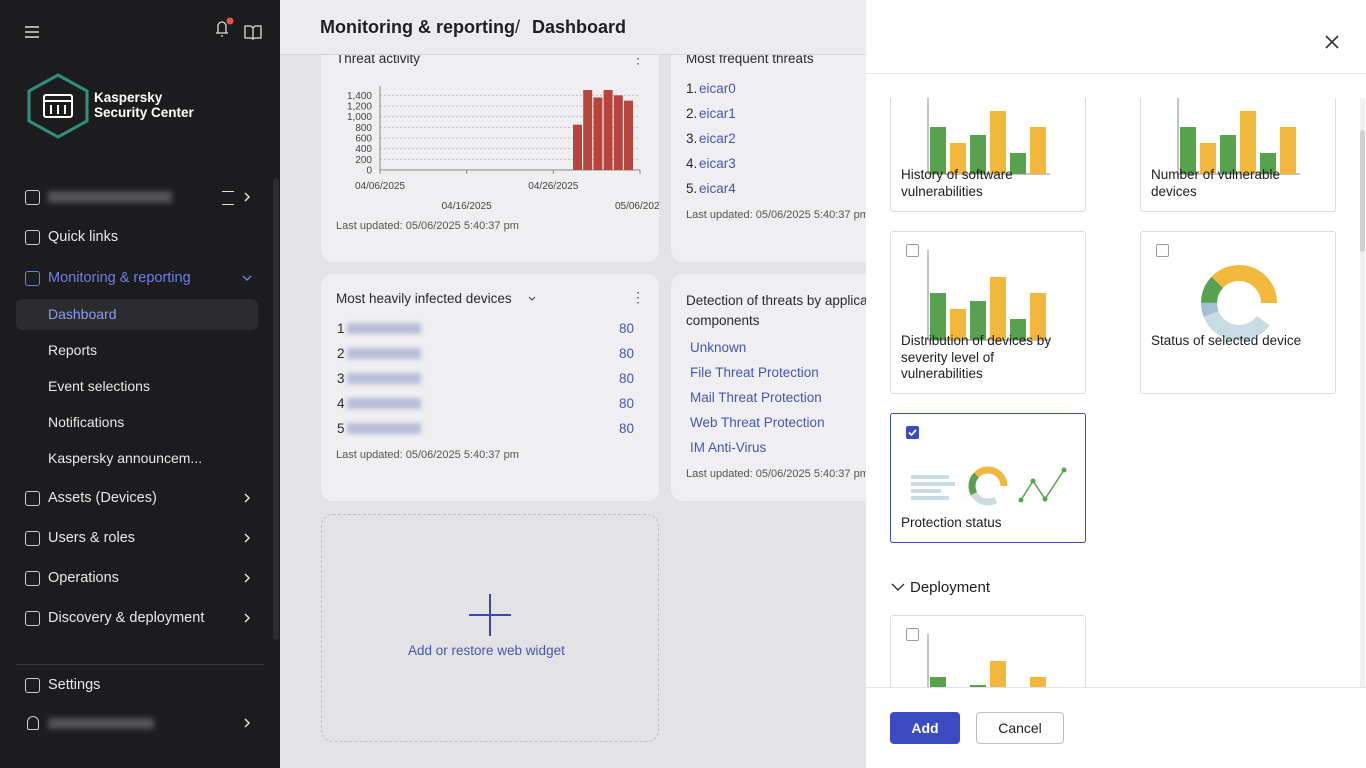  I want to click on x-tick-label: 04/26/2025, so click(553, 186).